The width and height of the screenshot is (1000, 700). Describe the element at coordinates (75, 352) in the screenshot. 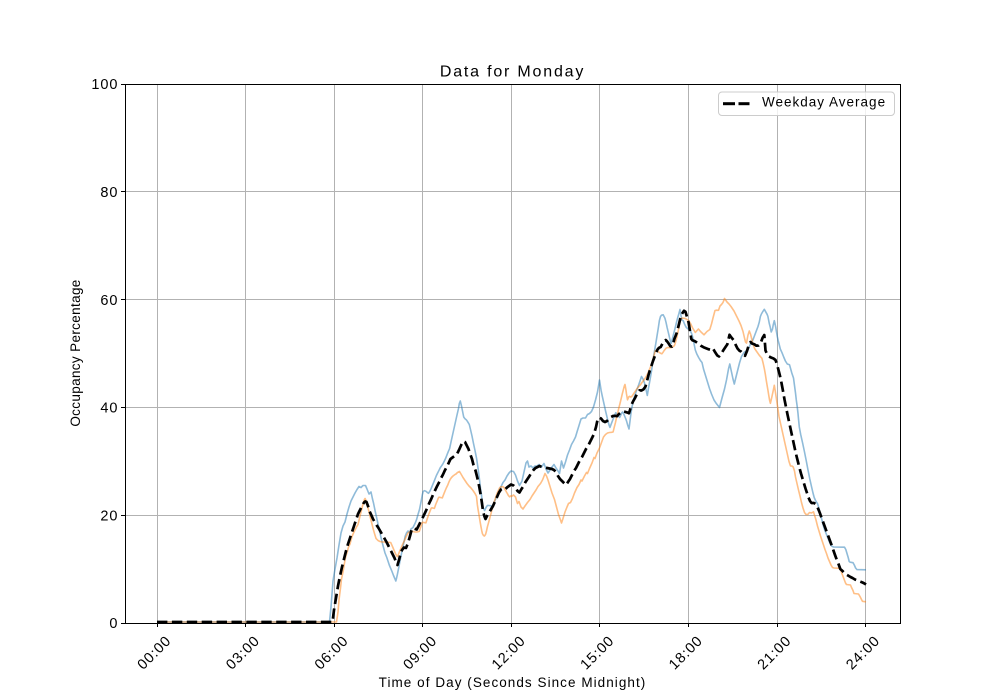

I see `svg-text: Occupancy Percentage` at that location.